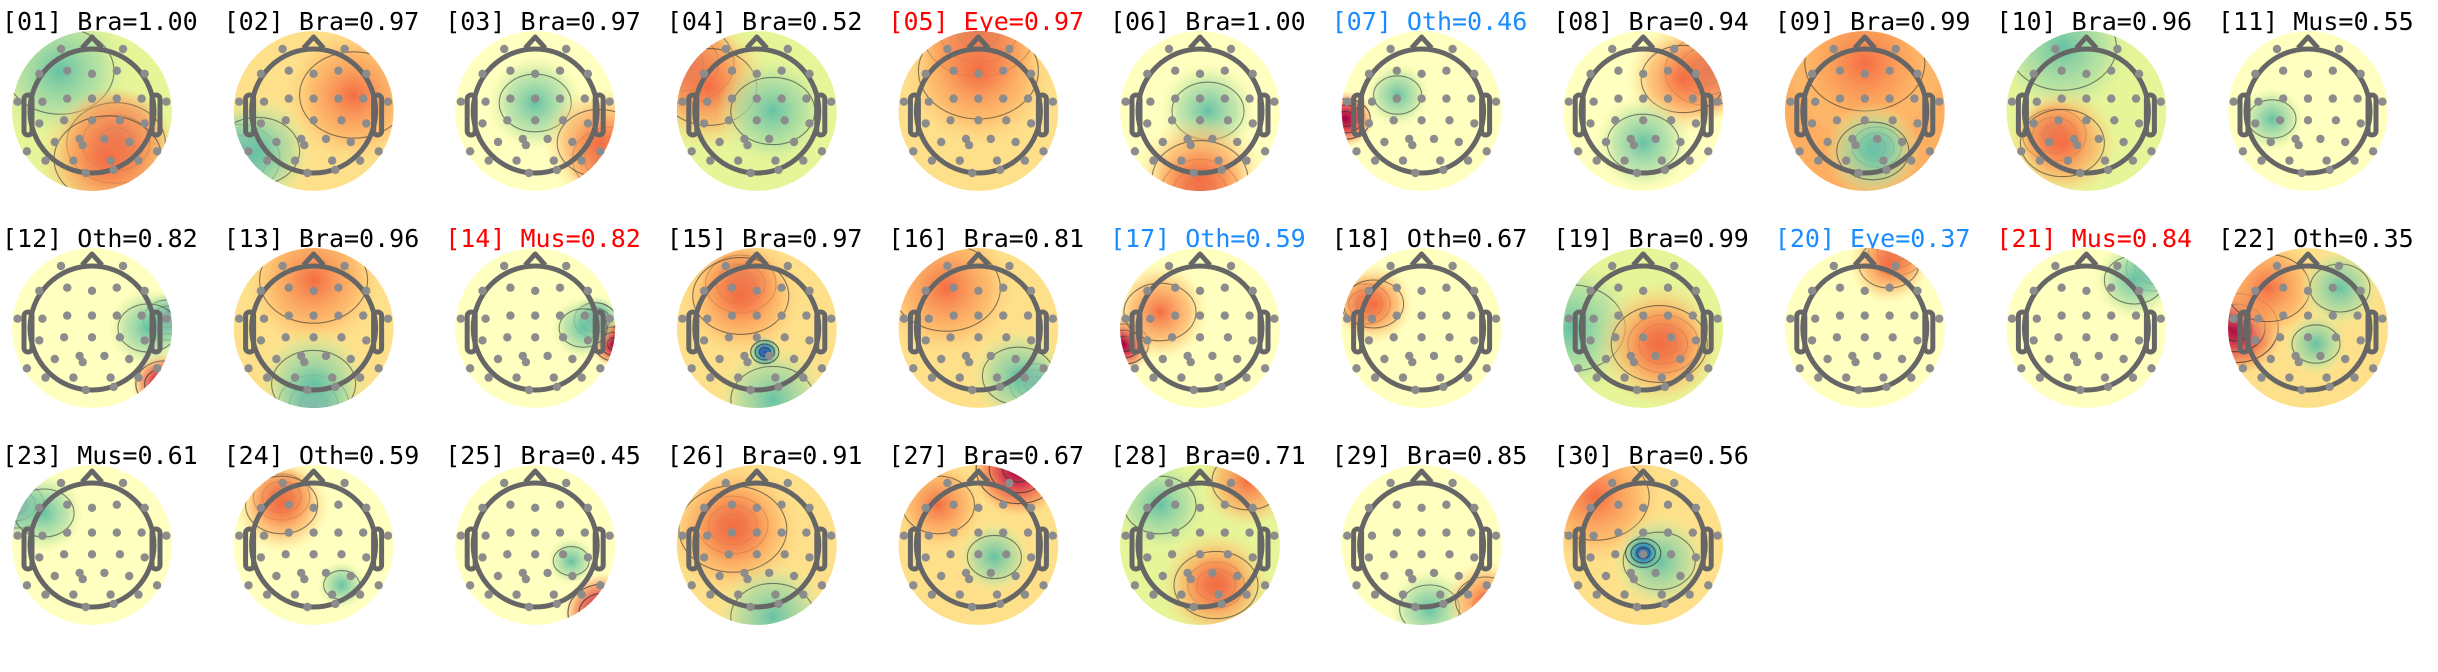 This screenshot has width=2438, height=672. I want to click on component-05: [05] Eye=0.97, so click(986, 99).